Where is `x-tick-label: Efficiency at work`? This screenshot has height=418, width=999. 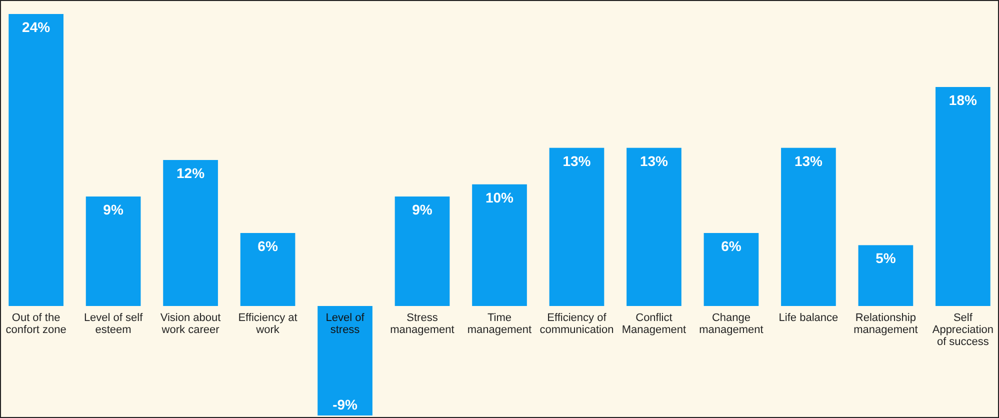 x-tick-label: Efficiency at work is located at coordinates (268, 324).